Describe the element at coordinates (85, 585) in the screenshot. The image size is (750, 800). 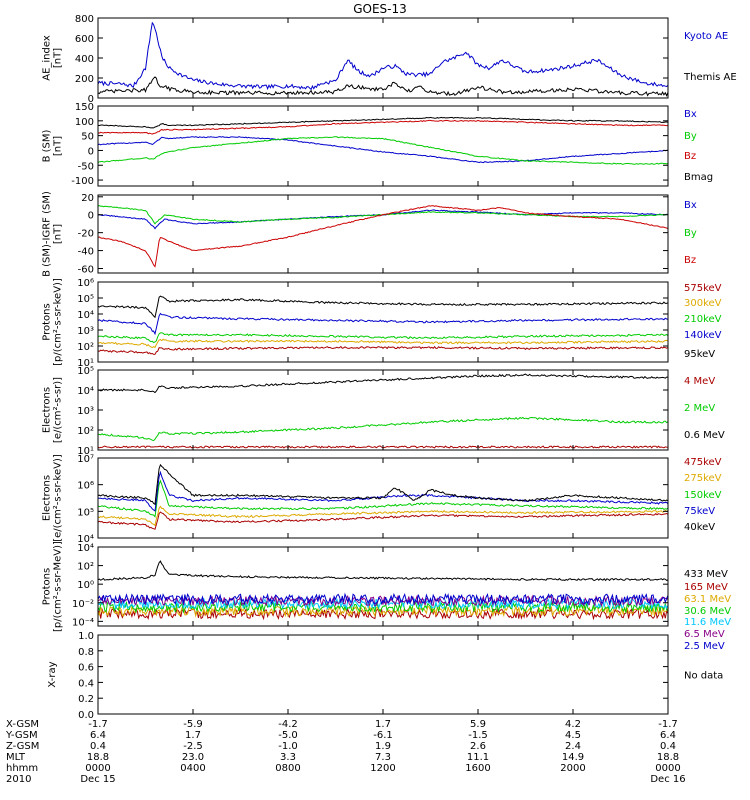
I see `y-tick-label: 10⁰` at that location.